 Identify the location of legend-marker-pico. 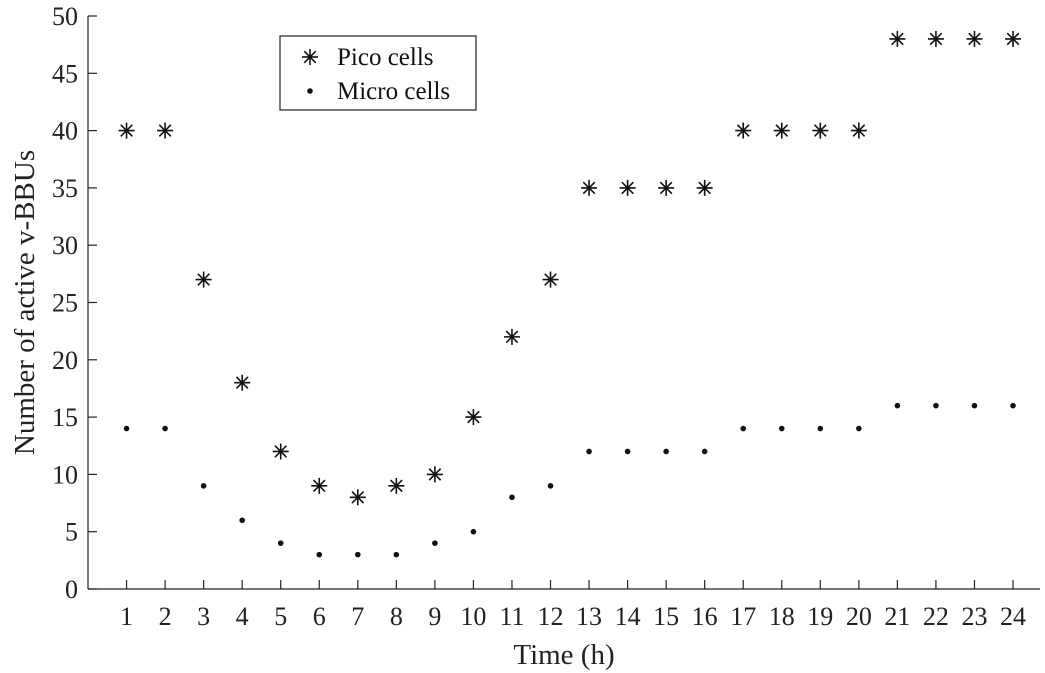
(310, 57).